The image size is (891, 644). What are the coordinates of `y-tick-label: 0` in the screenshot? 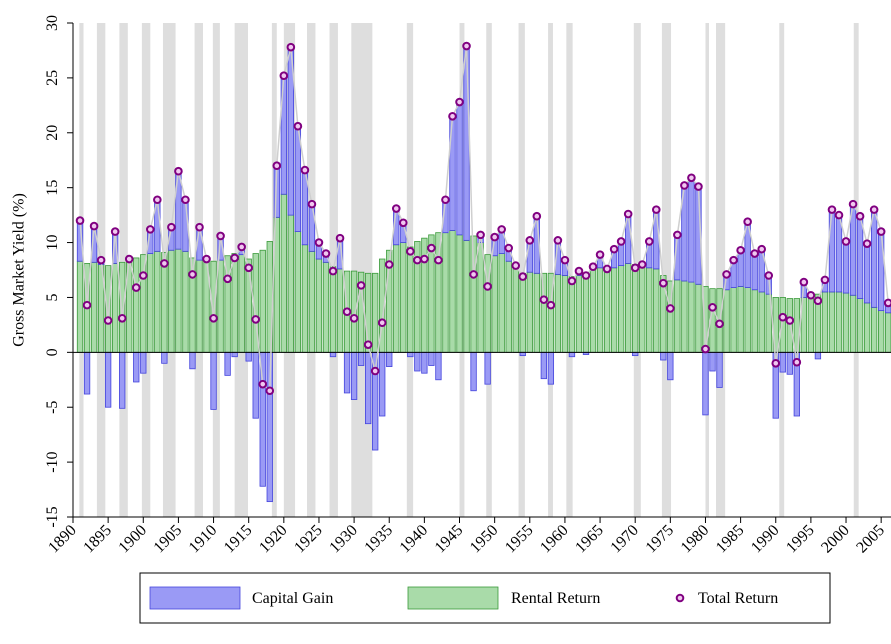 It's located at (52, 352).